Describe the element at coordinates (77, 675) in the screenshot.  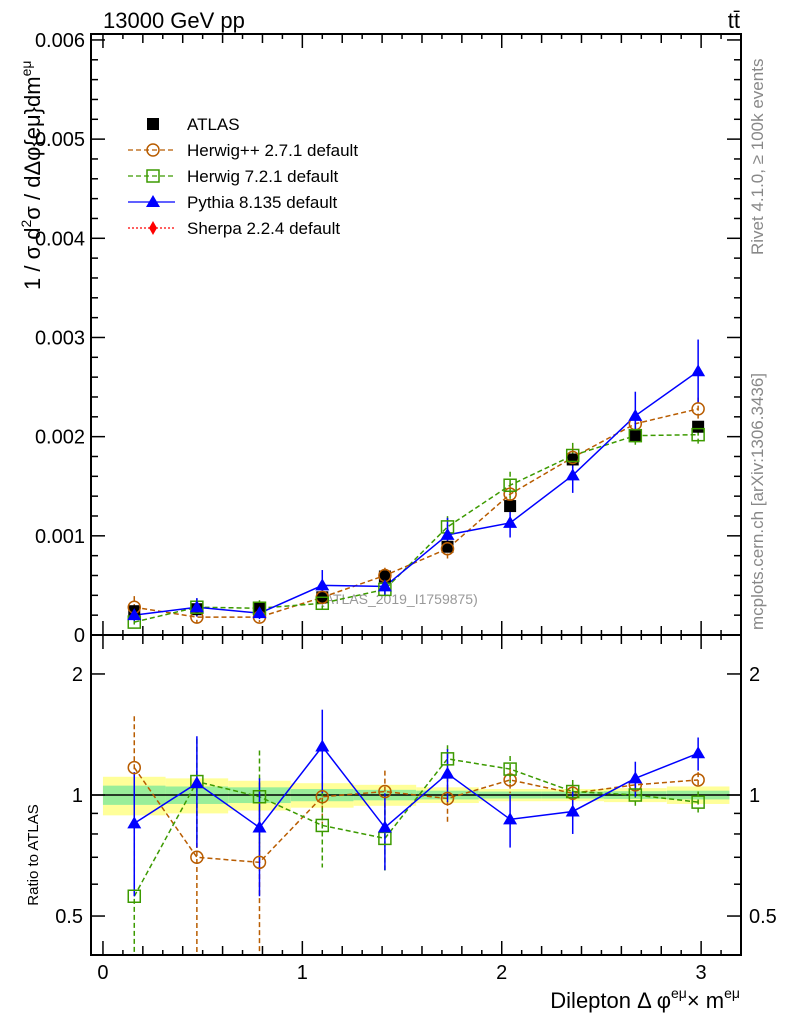
I see `ratio-y-tick-label: 2` at that location.